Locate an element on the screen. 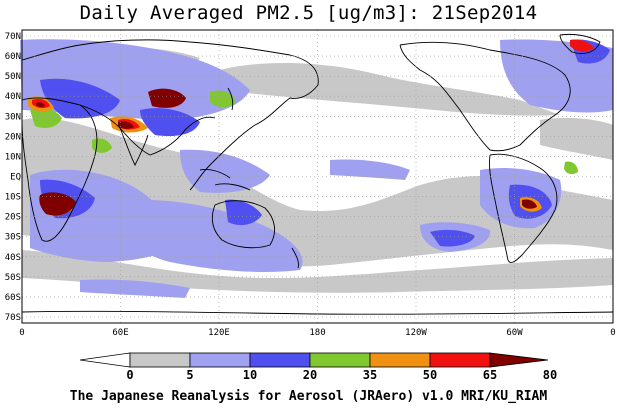 The image size is (617, 410). lon-tick-label: 180 is located at coordinates (317, 333).